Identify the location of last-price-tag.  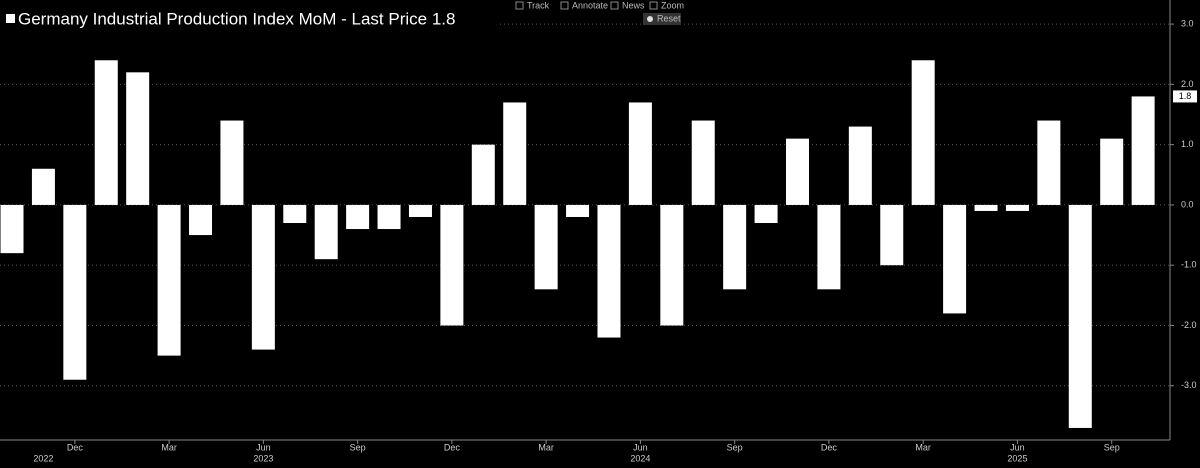
(1185, 96).